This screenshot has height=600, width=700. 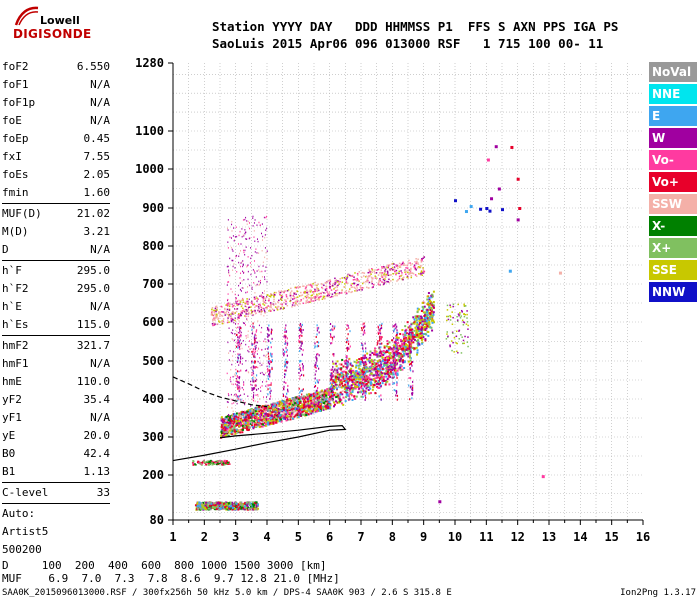 I want to click on param-value: 2.05, so click(x=97, y=174).